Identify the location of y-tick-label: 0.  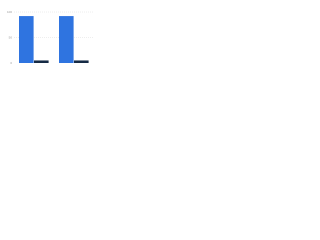
(11, 63).